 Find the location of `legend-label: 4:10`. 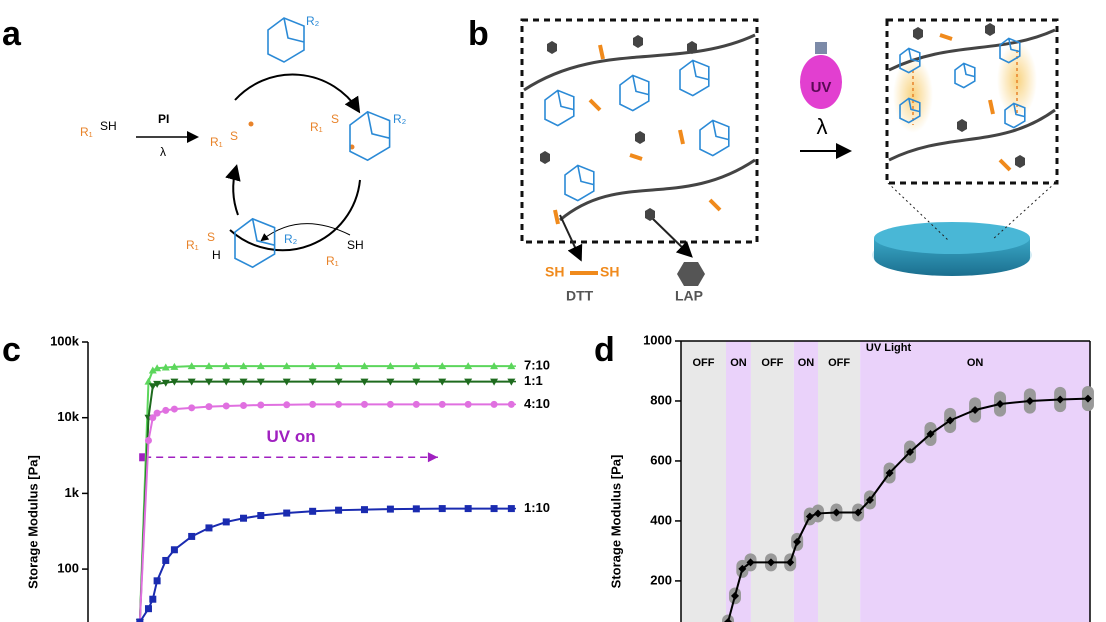

legend-label: 4:10 is located at coordinates (537, 403).